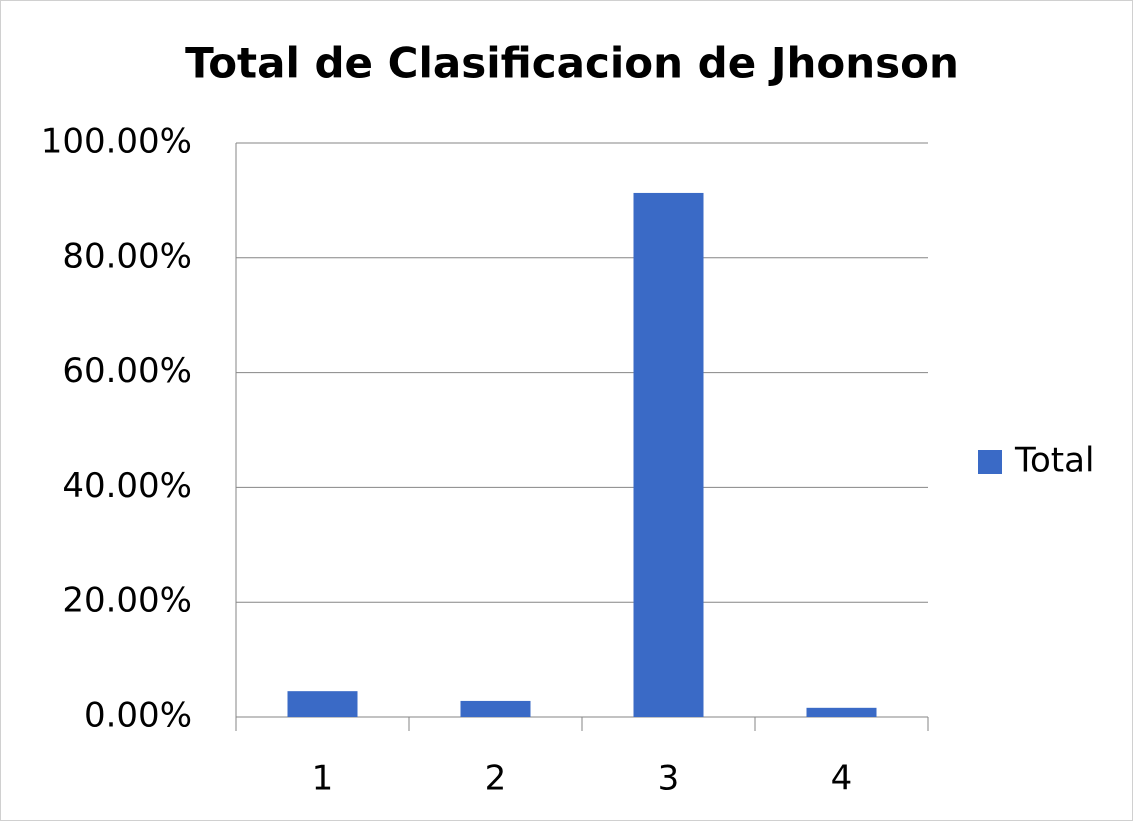 This screenshot has height=821, width=1133. What do you see at coordinates (1054, 461) in the screenshot?
I see `legend-label: Total` at bounding box center [1054, 461].